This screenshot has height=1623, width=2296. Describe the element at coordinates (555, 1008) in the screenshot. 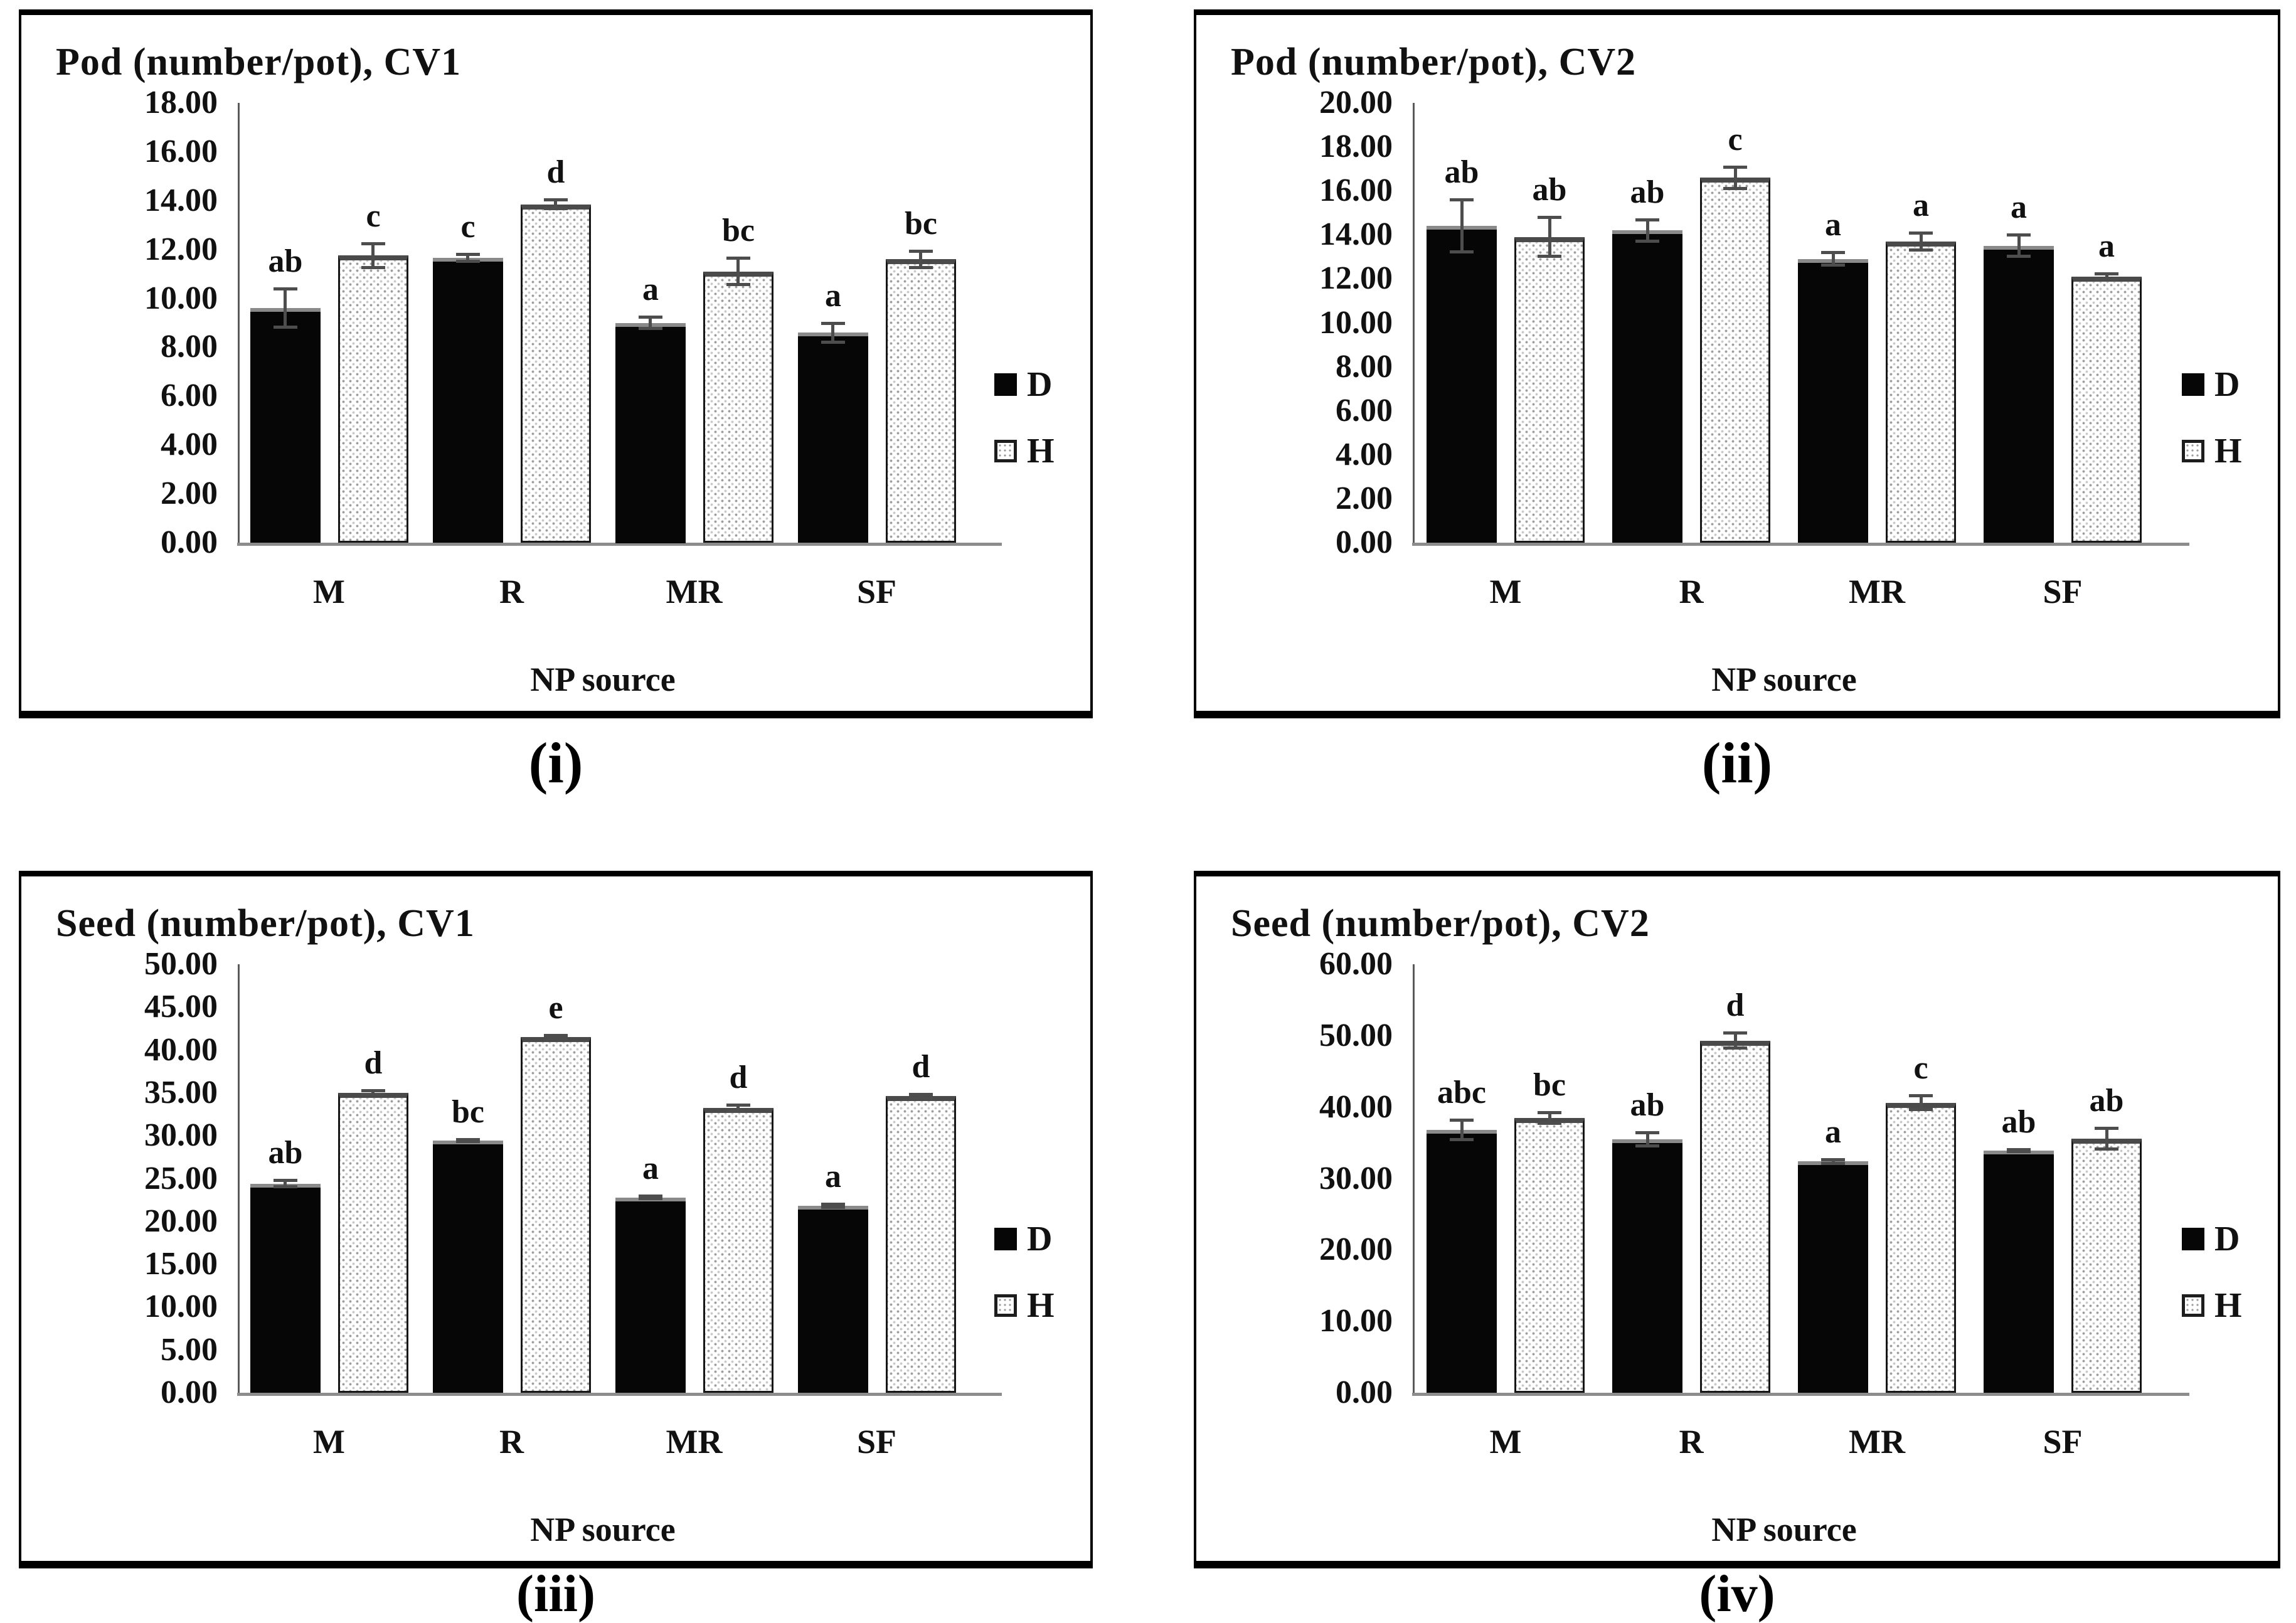

I see `significance-letter-H-R: e` at that location.